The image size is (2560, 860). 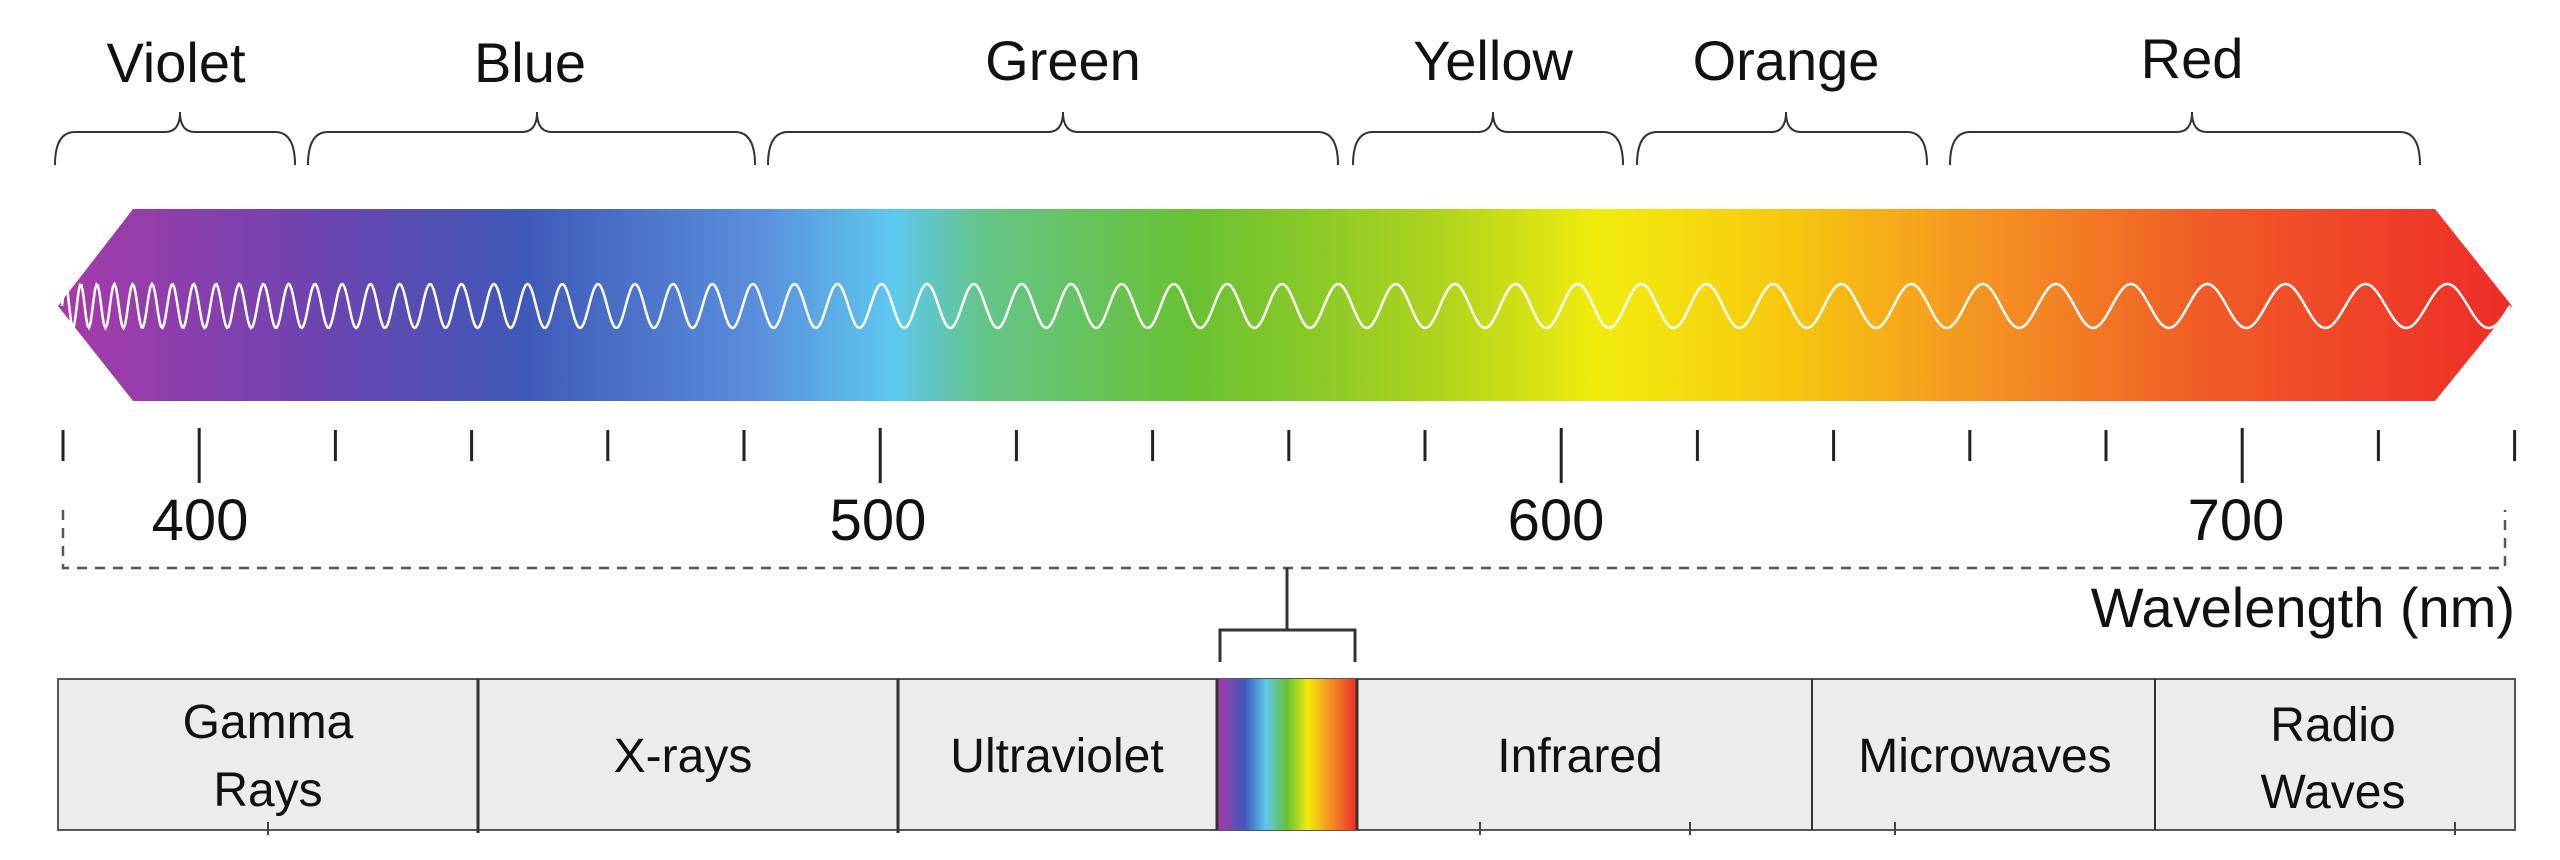 What do you see at coordinates (2192, 58) in the screenshot?
I see `band-label-red: Red` at bounding box center [2192, 58].